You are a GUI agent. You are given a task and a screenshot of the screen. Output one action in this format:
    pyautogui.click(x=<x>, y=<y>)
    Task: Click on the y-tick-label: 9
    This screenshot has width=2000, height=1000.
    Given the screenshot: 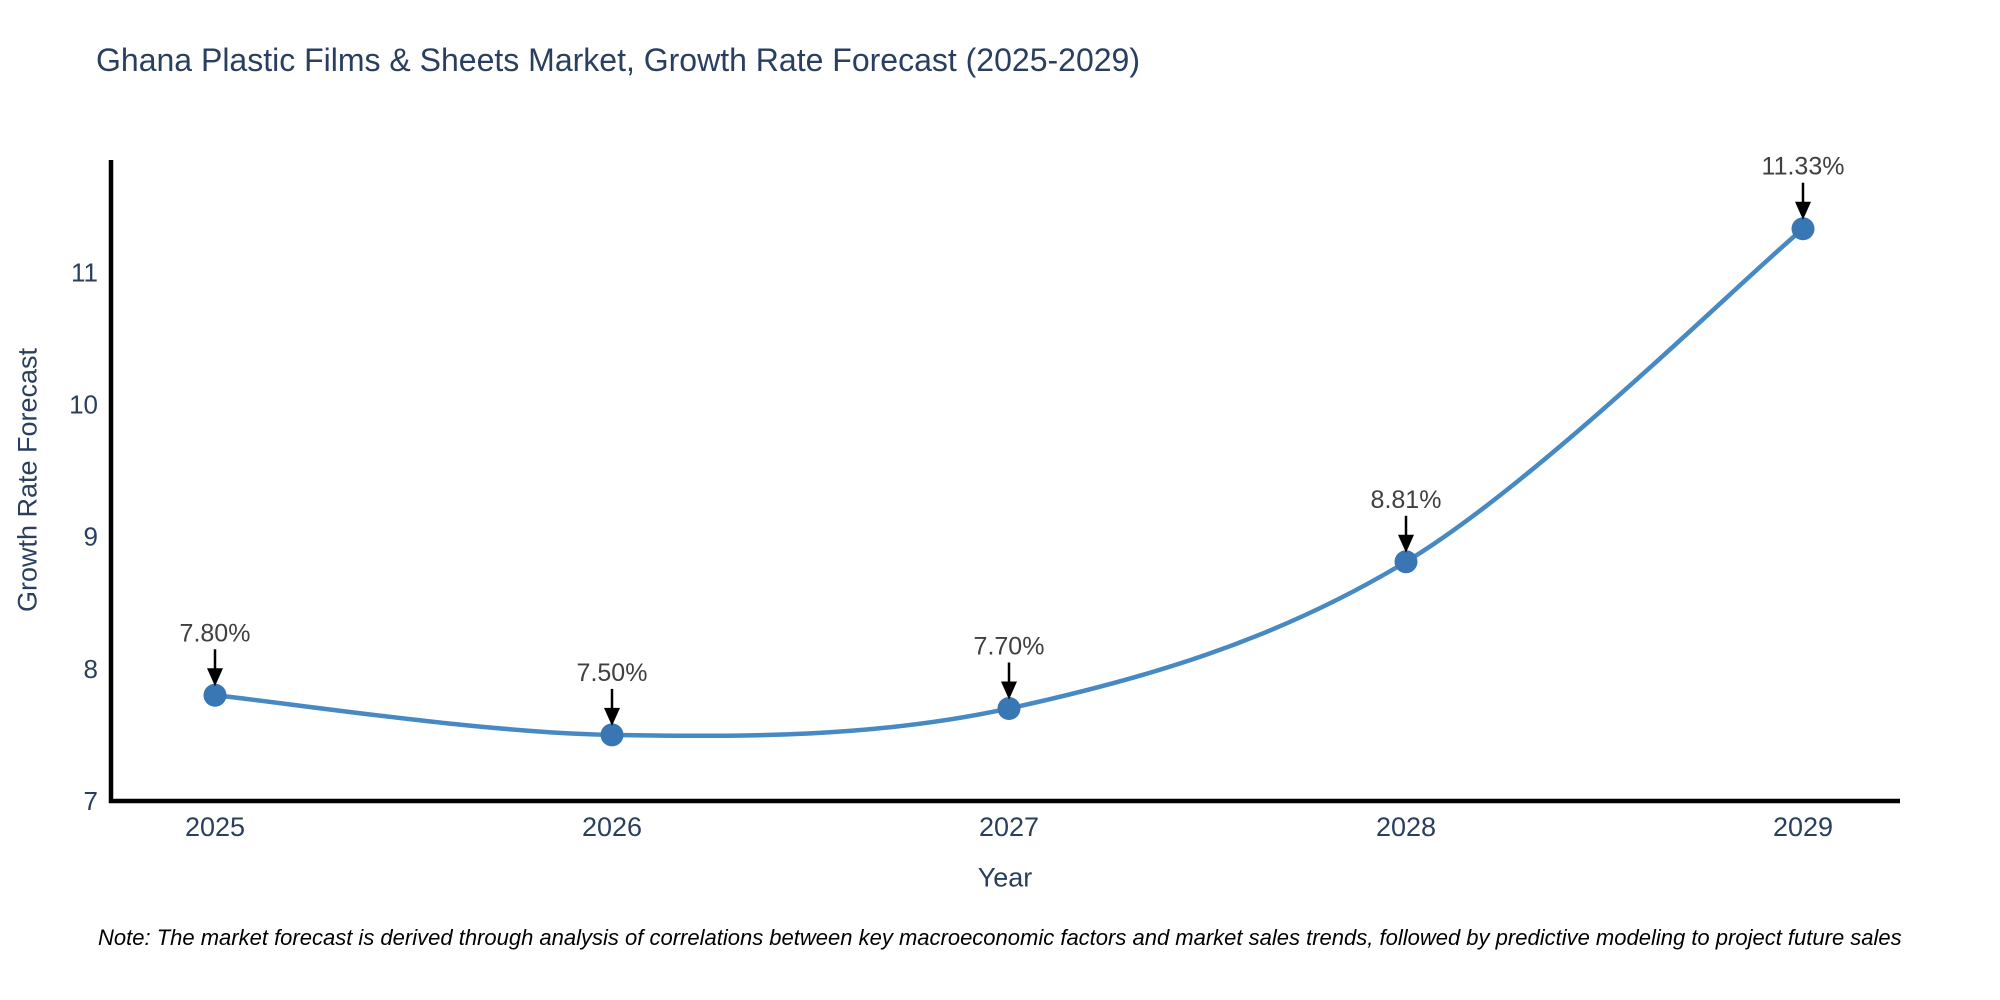 What is the action you would take?
    pyautogui.click(x=91, y=537)
    